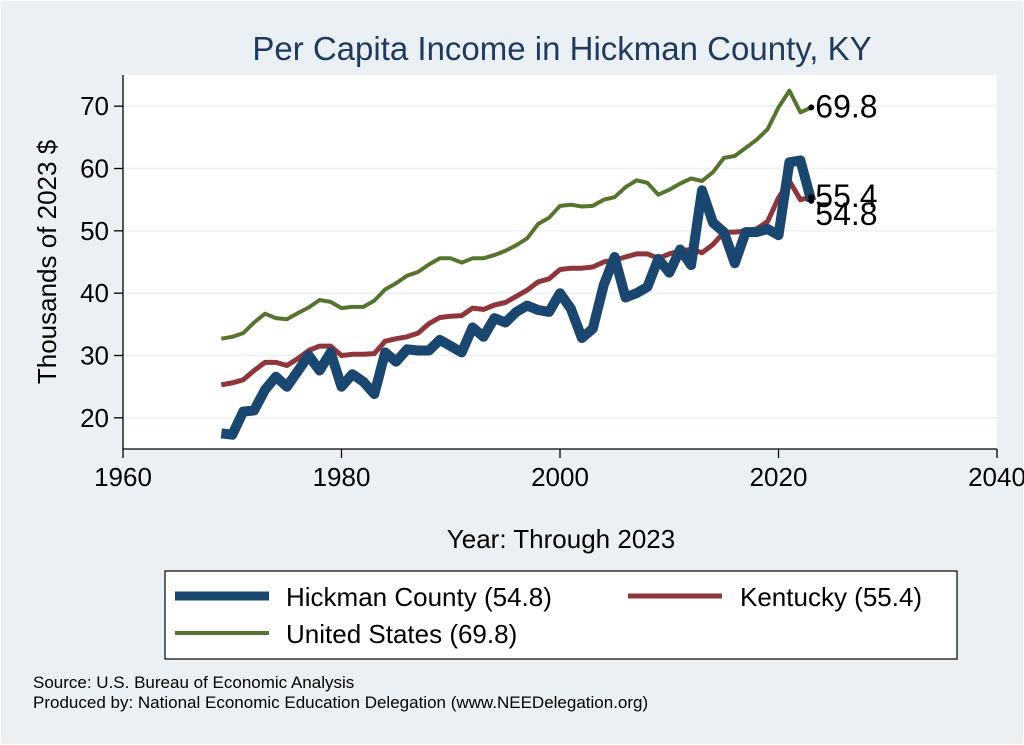 This screenshot has height=745, width=1024. Describe the element at coordinates (561, 615) in the screenshot. I see `legend-box` at that location.